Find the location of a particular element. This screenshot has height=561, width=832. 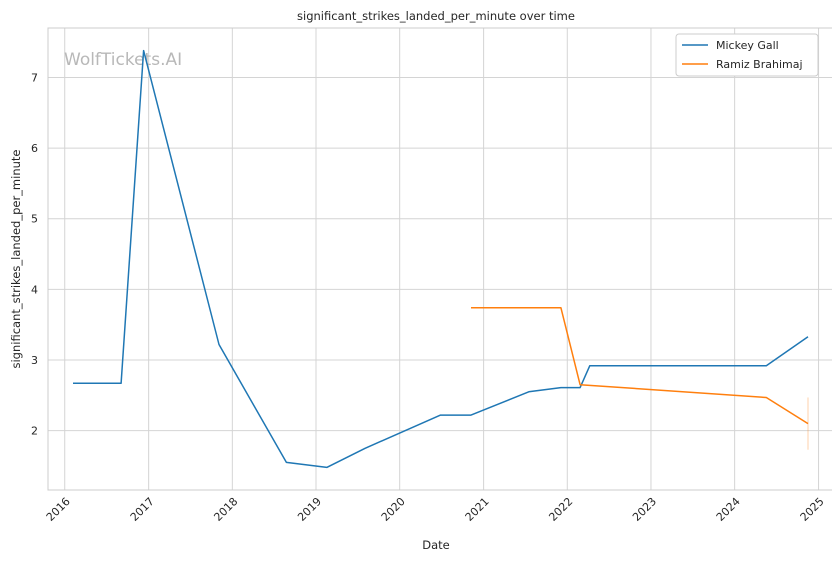

x-tick-label: 2017 is located at coordinates (142, 509).